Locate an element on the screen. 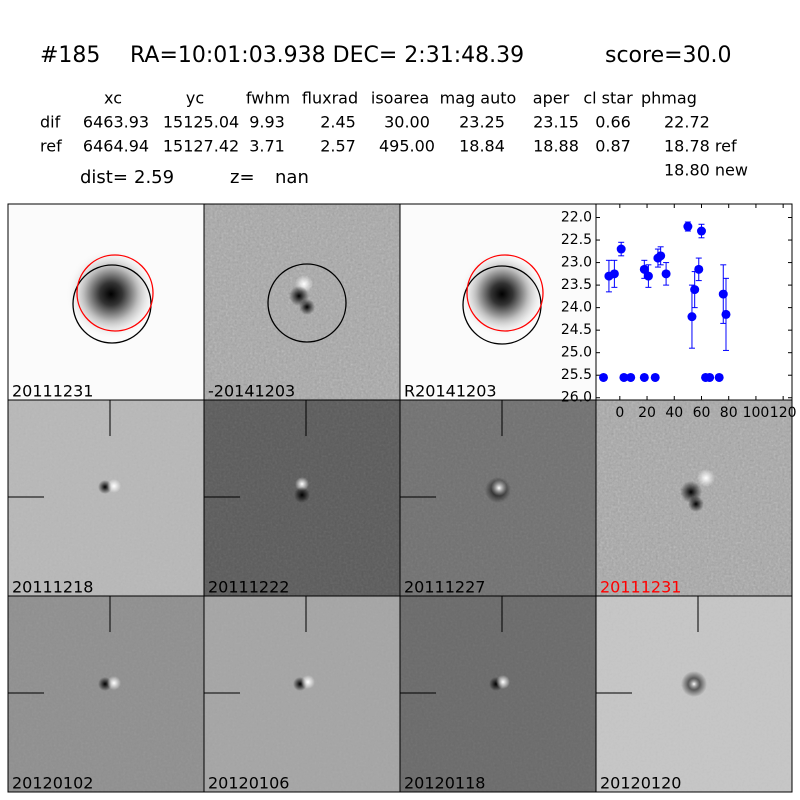 This screenshot has width=800, height=800. table-cell: 9.93 is located at coordinates (267, 122).